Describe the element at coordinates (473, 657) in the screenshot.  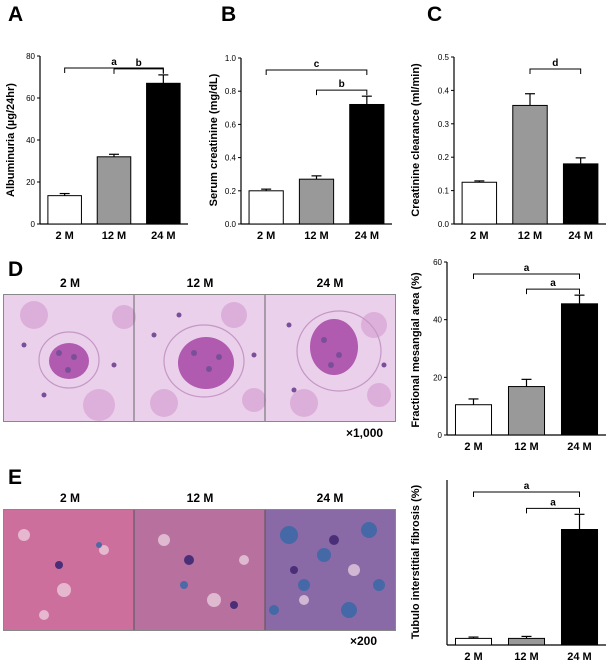
I see `chart-e-category-label: 2 M` at that location.